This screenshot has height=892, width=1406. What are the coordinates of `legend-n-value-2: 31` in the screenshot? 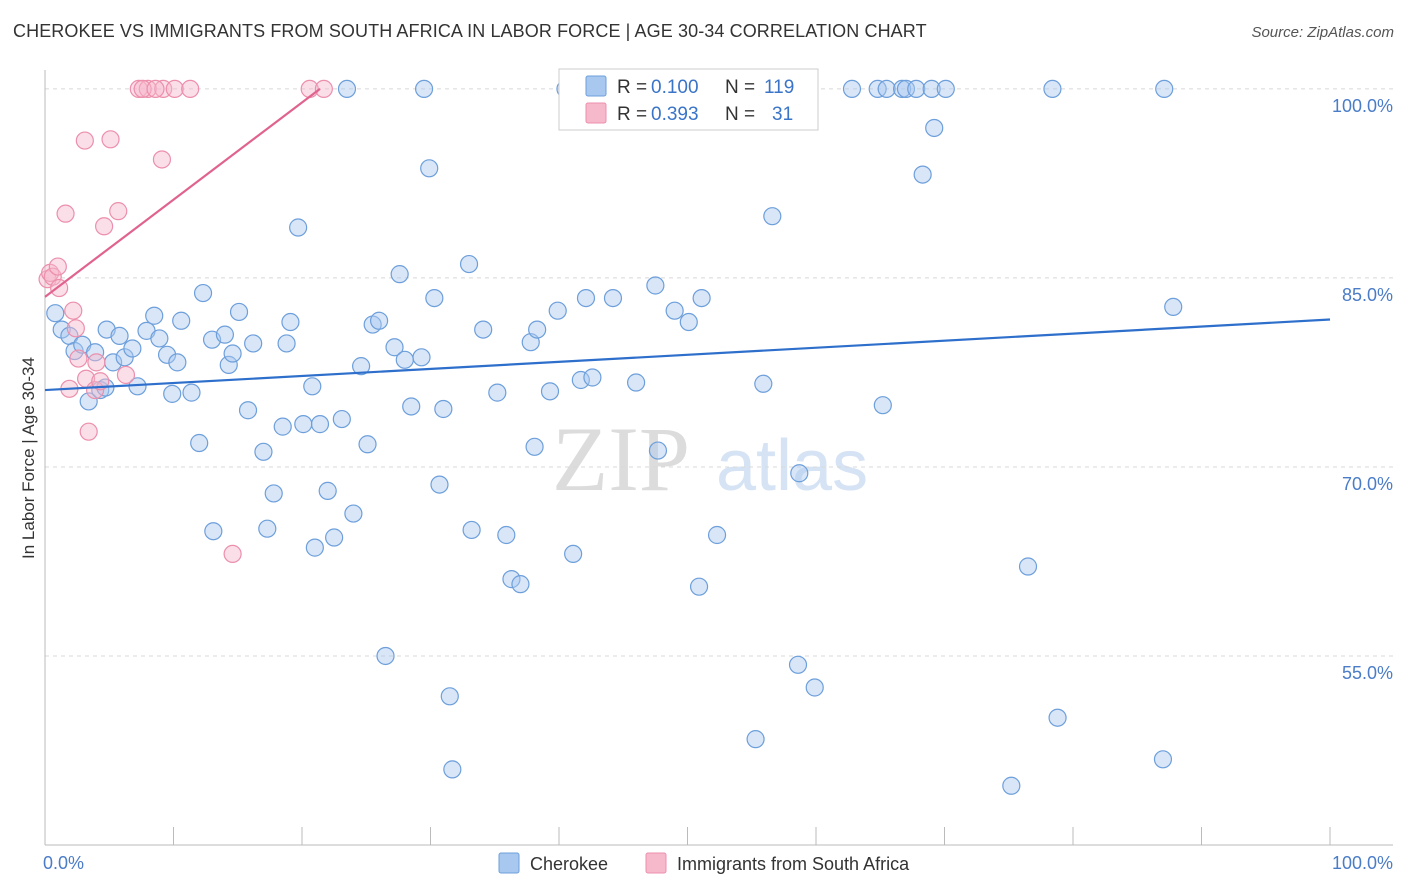 It's located at (782, 114).